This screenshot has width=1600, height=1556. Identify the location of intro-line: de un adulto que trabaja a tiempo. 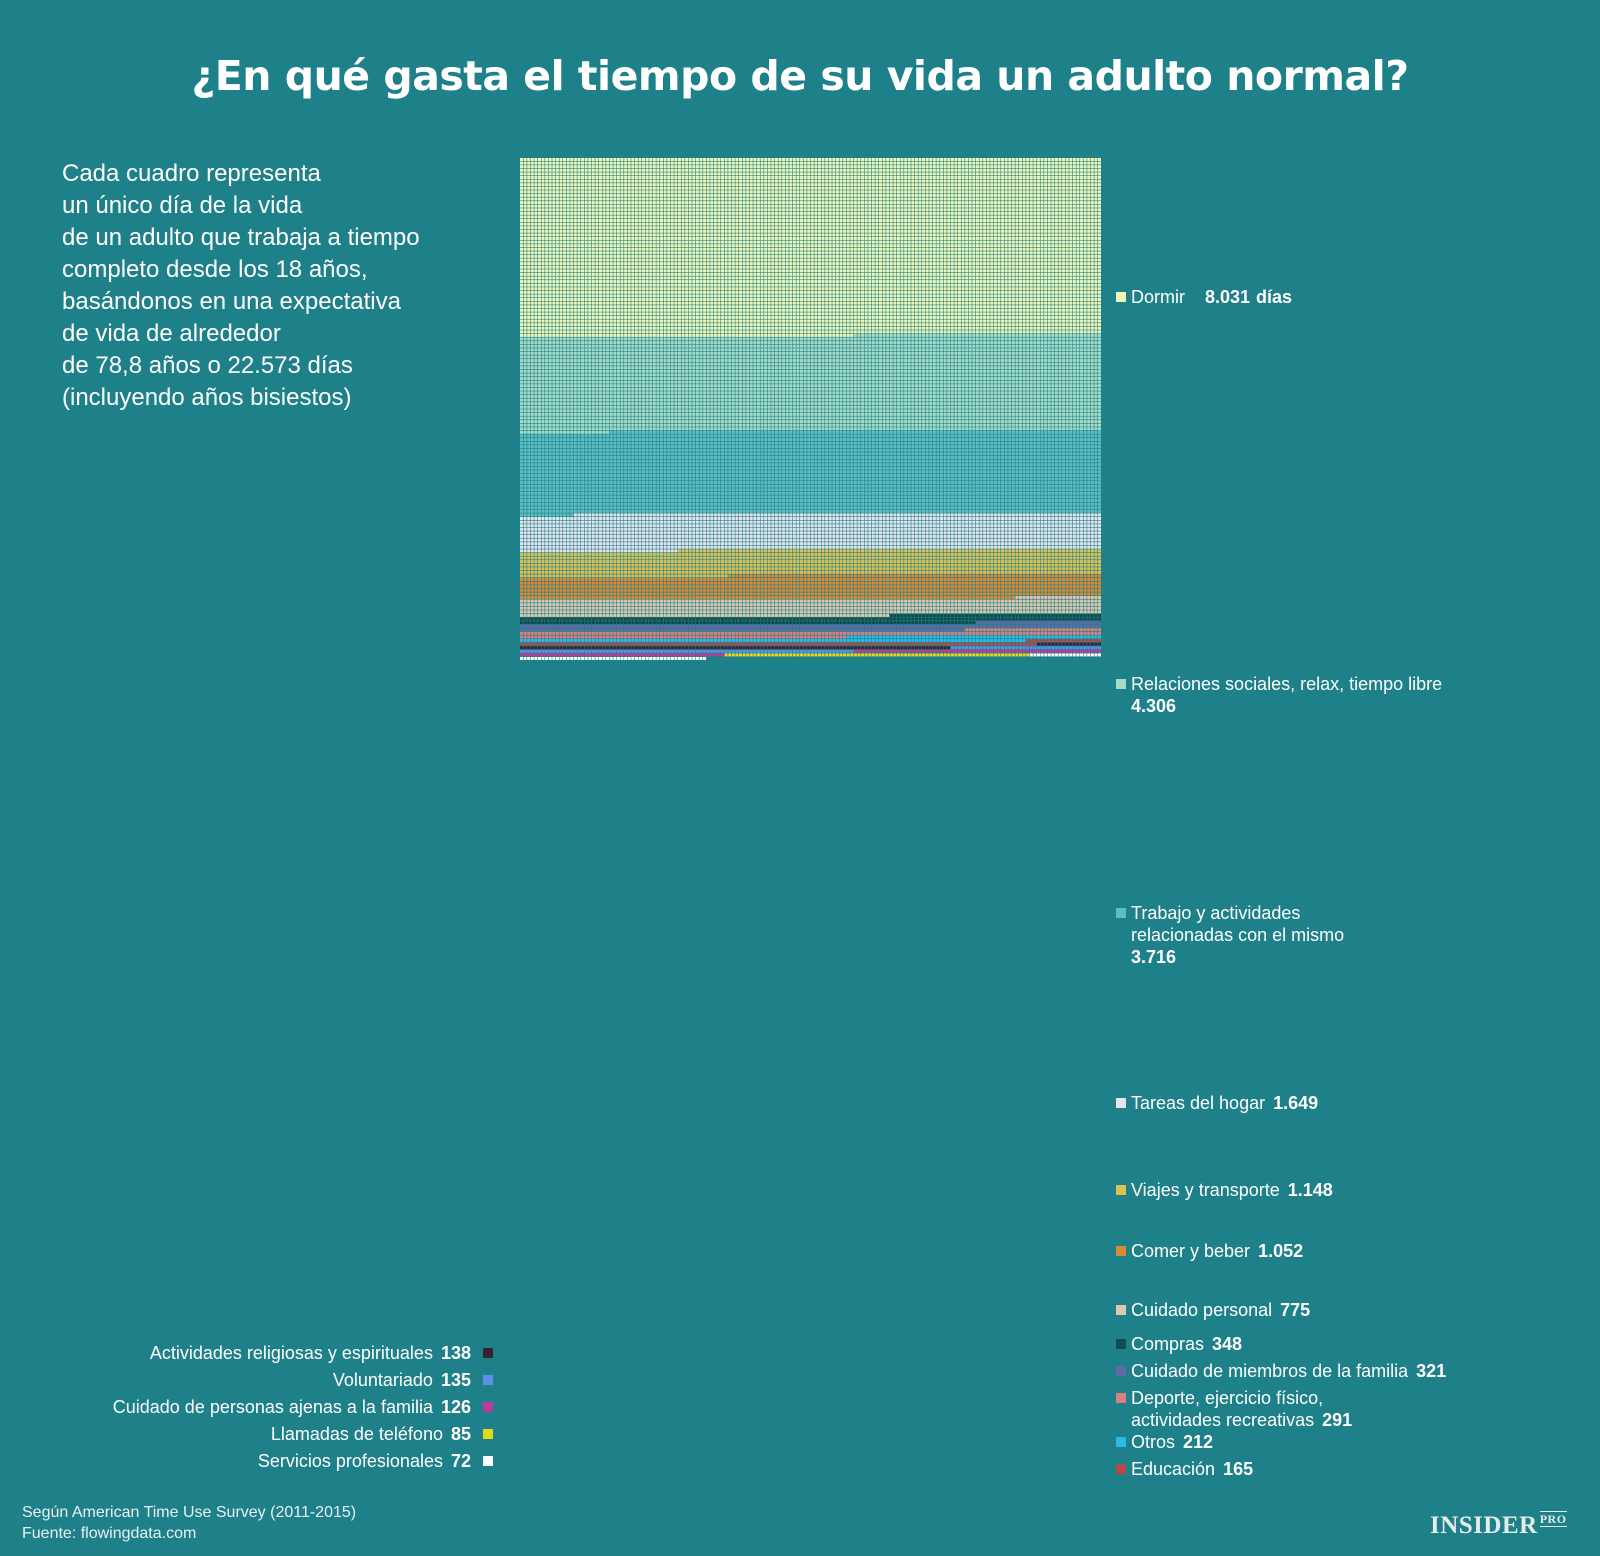
(241, 238).